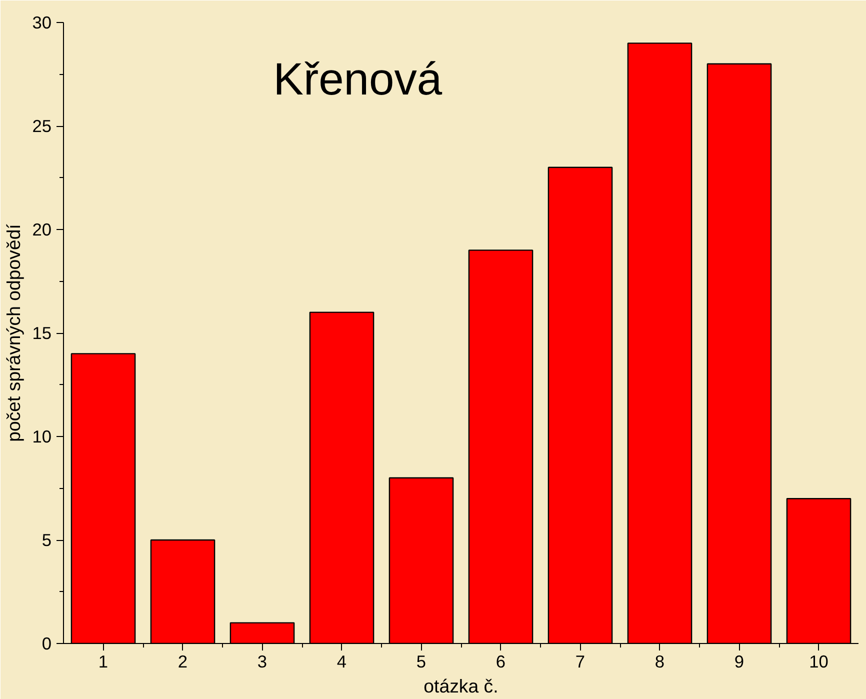 The width and height of the screenshot is (866, 699). I want to click on x-tick-label: 6, so click(501, 662).